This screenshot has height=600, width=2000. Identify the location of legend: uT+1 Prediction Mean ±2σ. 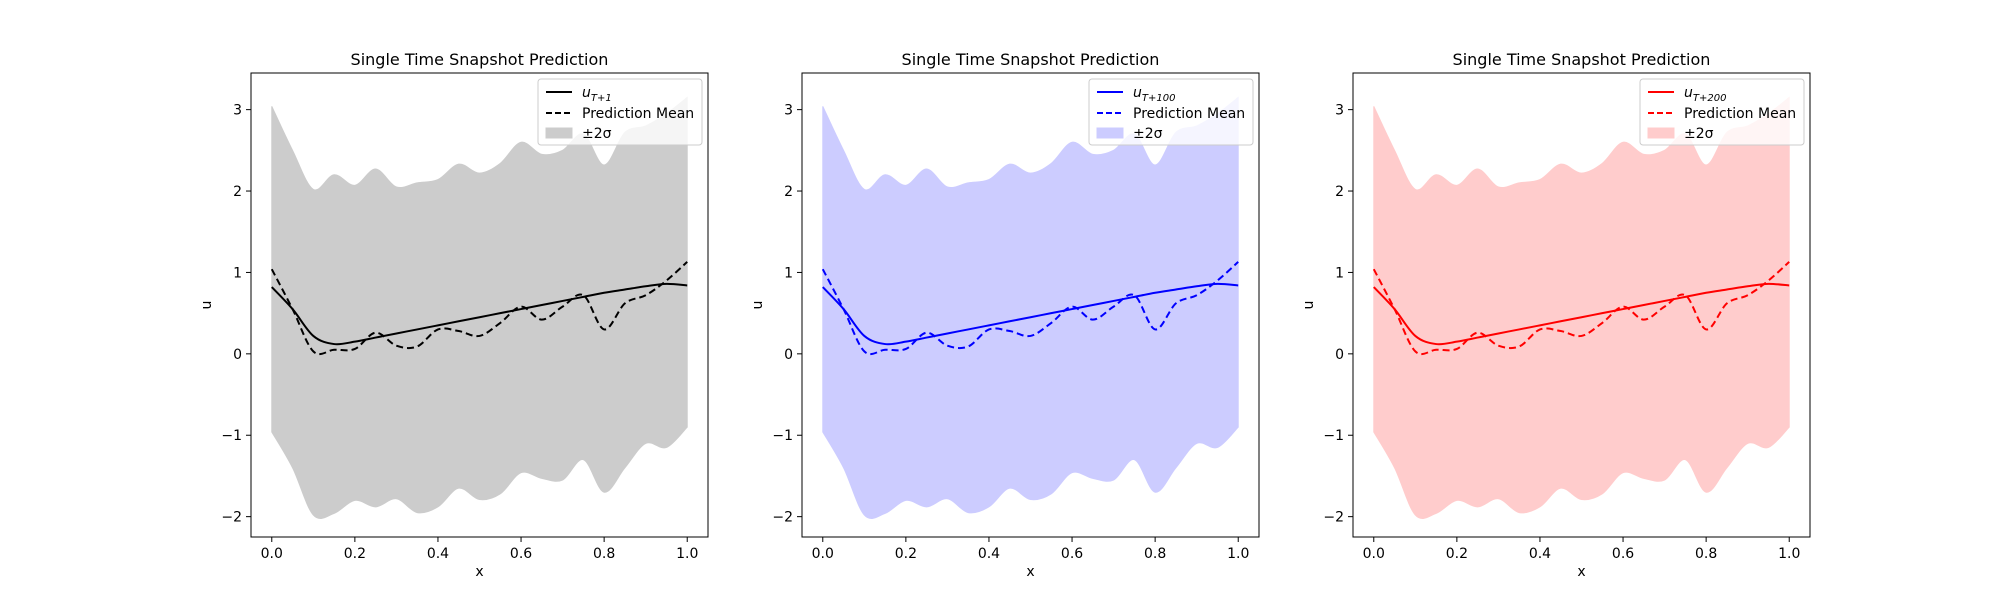
(620, 112).